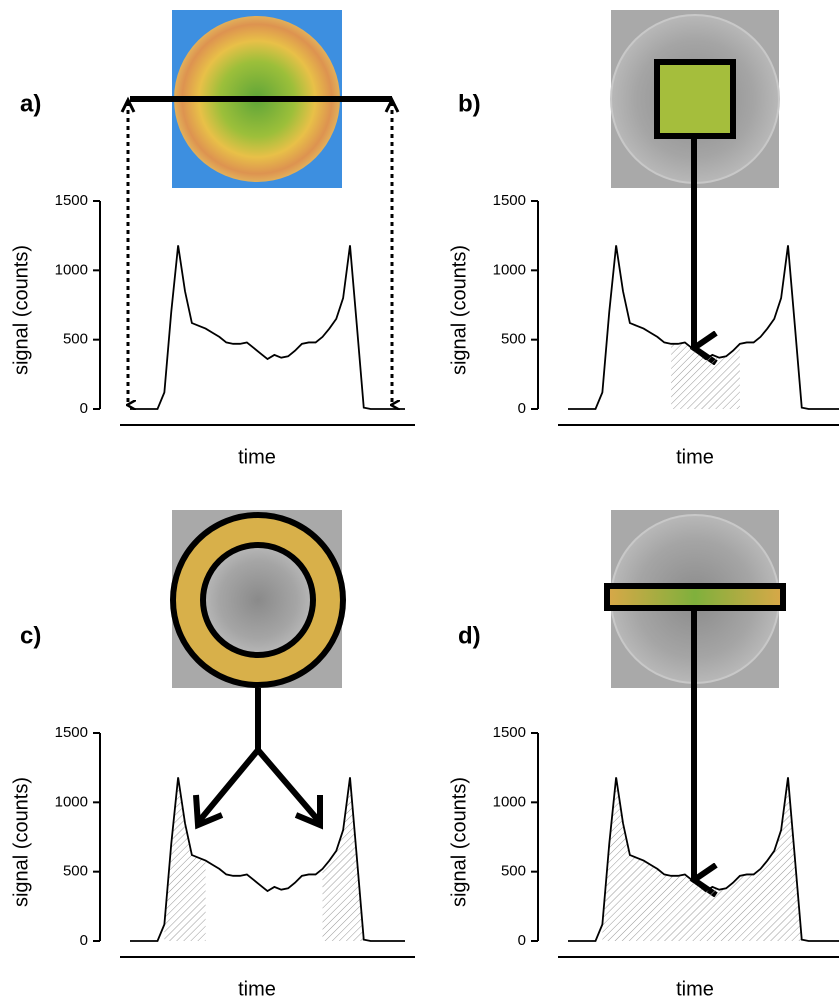 The width and height of the screenshot is (839, 998). What do you see at coordinates (469, 635) in the screenshot?
I see `panel-label: d)` at bounding box center [469, 635].